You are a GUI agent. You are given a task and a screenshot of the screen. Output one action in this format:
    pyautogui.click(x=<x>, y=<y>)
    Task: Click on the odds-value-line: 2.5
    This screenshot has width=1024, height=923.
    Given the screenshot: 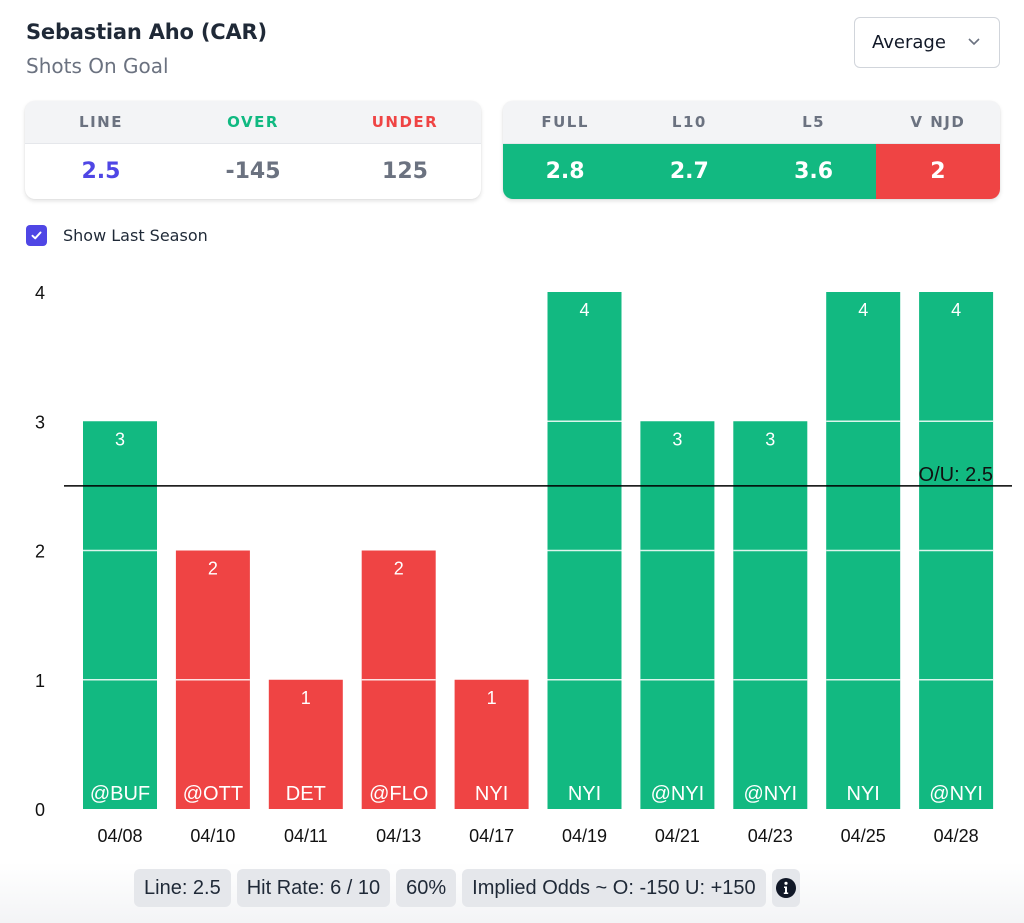 What is the action you would take?
    pyautogui.click(x=101, y=171)
    